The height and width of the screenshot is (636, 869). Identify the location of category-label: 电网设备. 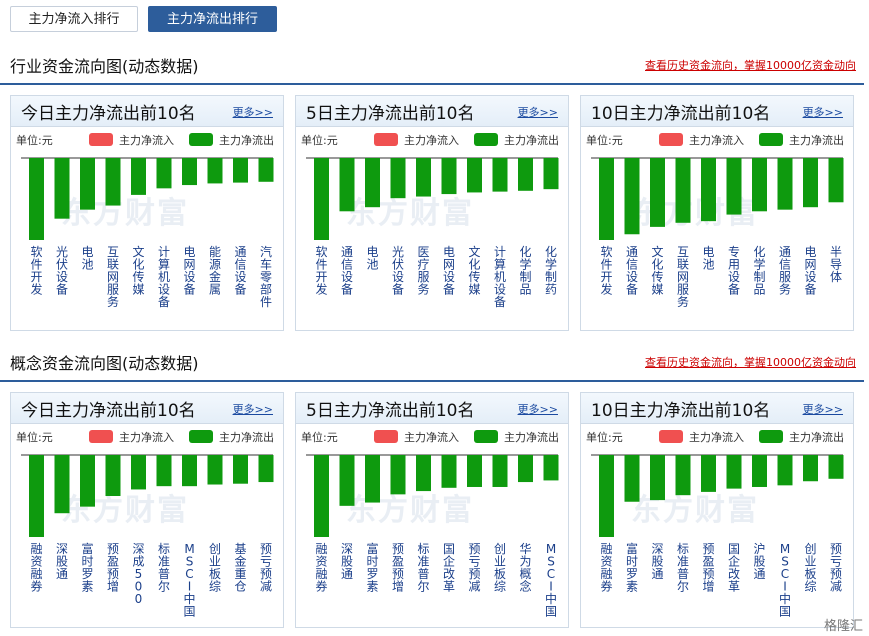
(189, 271).